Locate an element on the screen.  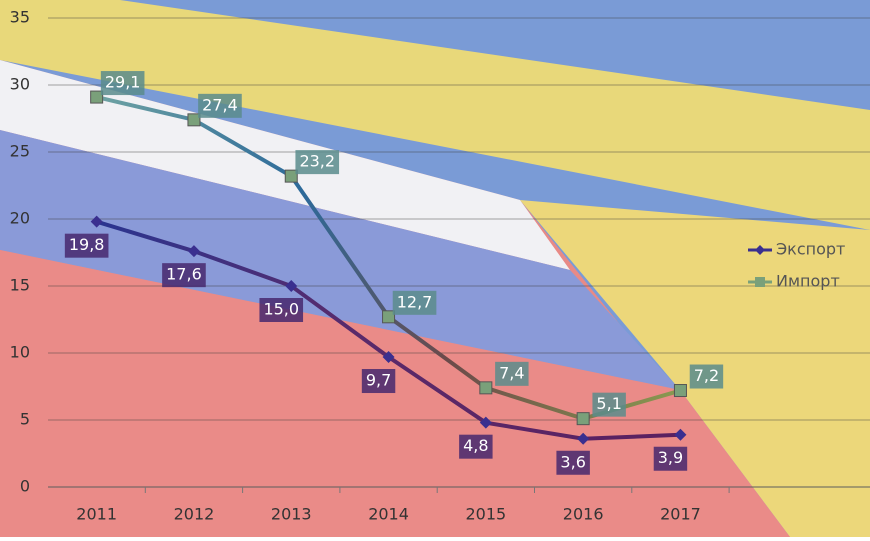
legend-label: Экспорт is located at coordinates (810, 249).